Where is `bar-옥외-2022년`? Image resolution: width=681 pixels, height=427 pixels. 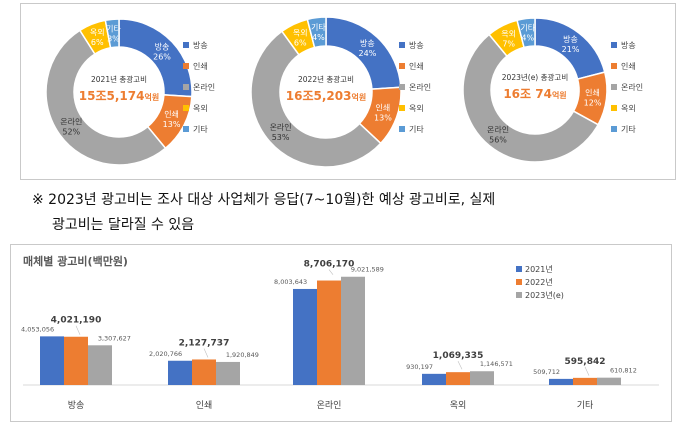
bar-옥외-2022년 is located at coordinates (458, 378).